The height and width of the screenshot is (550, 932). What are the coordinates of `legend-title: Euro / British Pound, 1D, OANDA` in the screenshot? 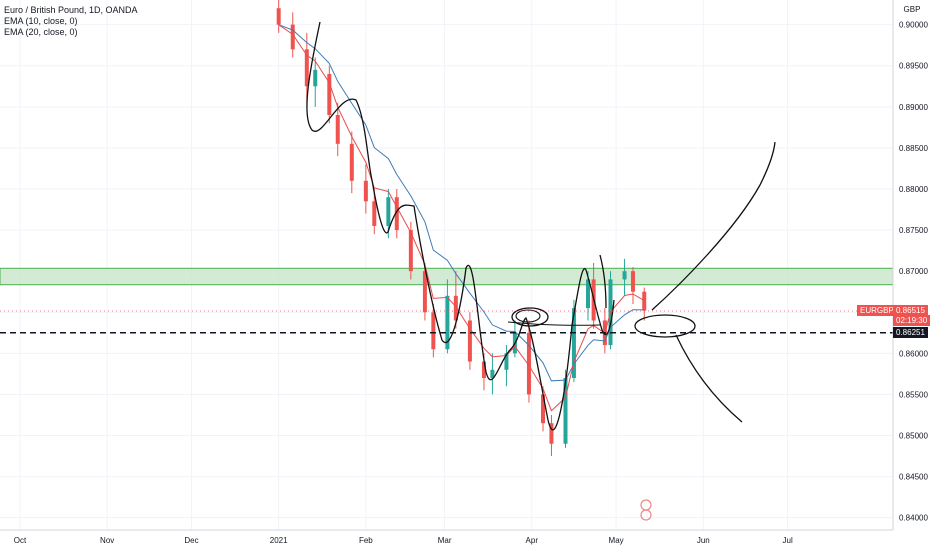 It's located at (71, 10).